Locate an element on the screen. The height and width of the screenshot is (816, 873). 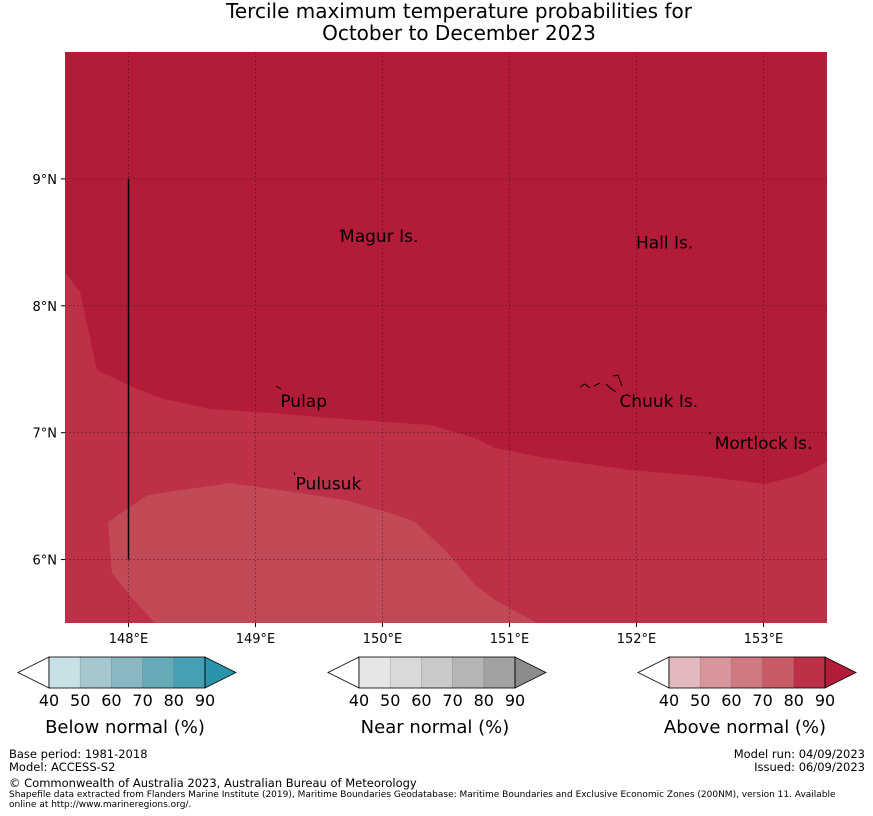
x-tick-label: 151°E is located at coordinates (510, 639).